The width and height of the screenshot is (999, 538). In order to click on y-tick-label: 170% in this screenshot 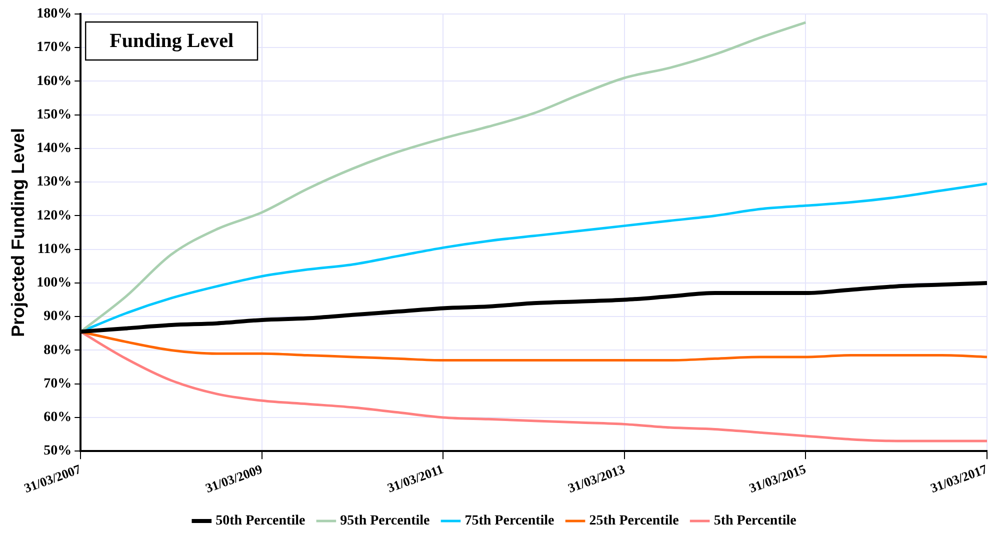, I will do `click(54, 48)`.